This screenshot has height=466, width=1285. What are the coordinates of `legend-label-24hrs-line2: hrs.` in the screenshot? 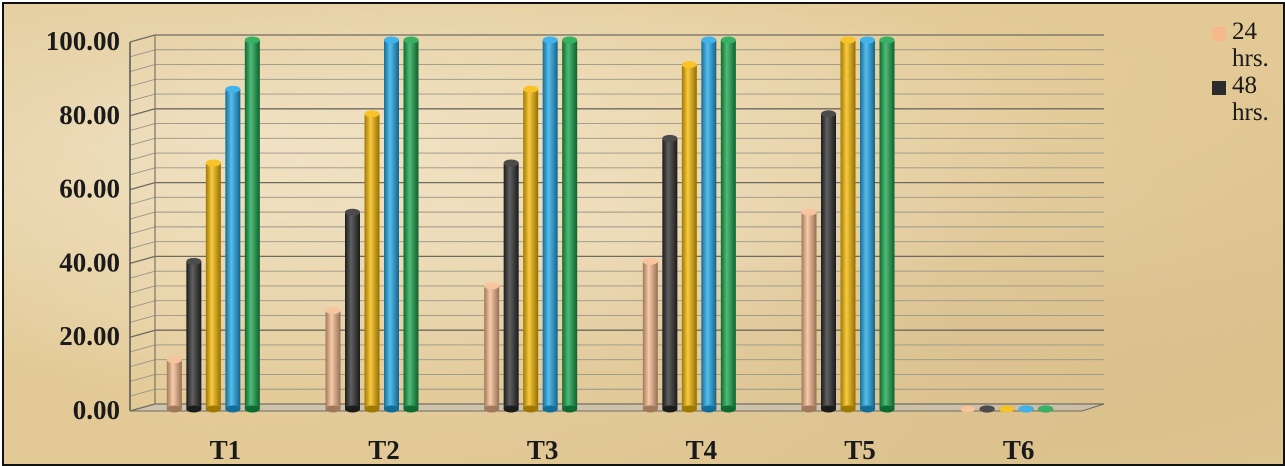 It's located at (1250, 58).